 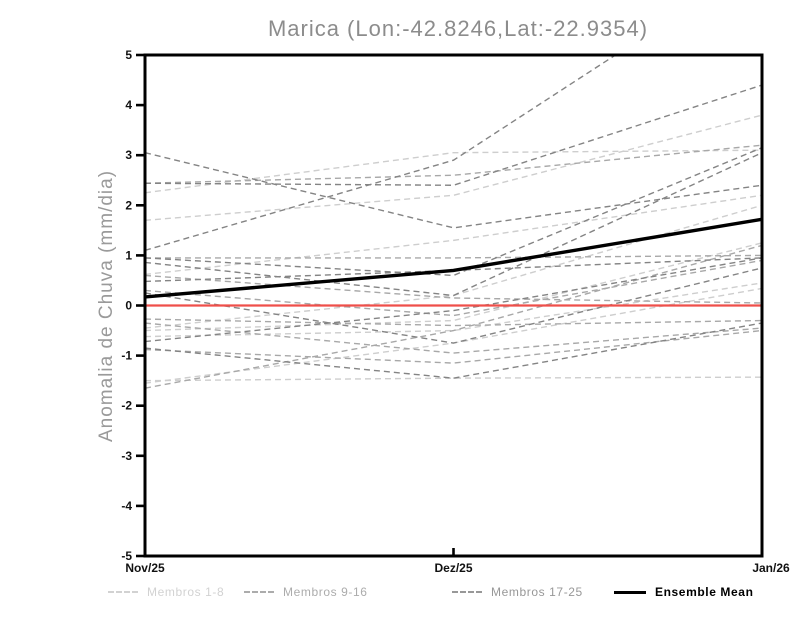 I want to click on y-tick-label: -1, so click(x=126, y=356).